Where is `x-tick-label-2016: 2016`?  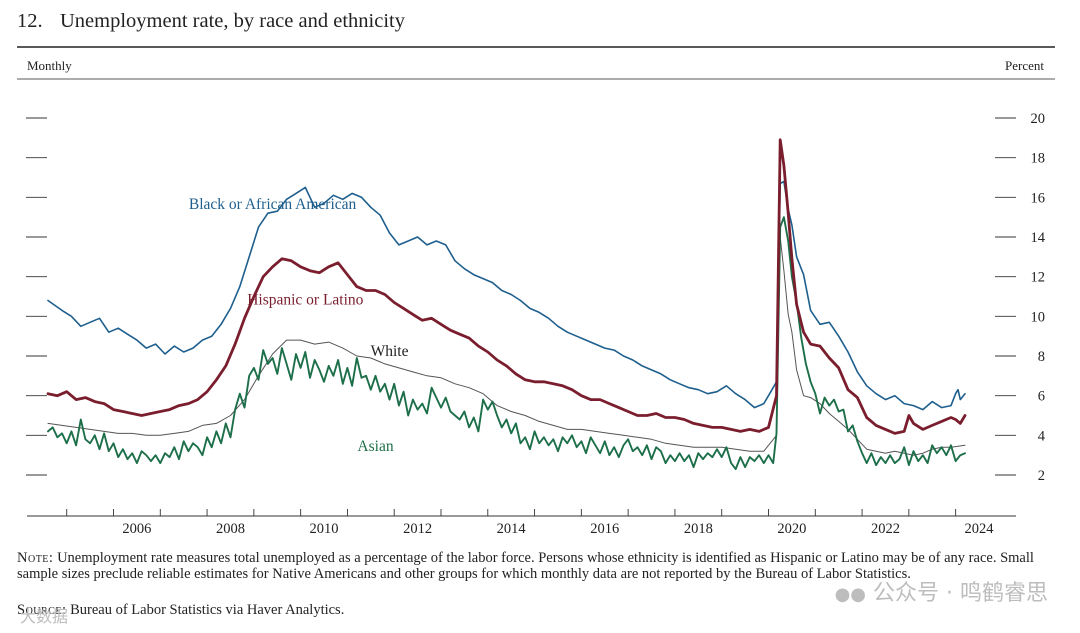 x-tick-label-2016: 2016 is located at coordinates (604, 529).